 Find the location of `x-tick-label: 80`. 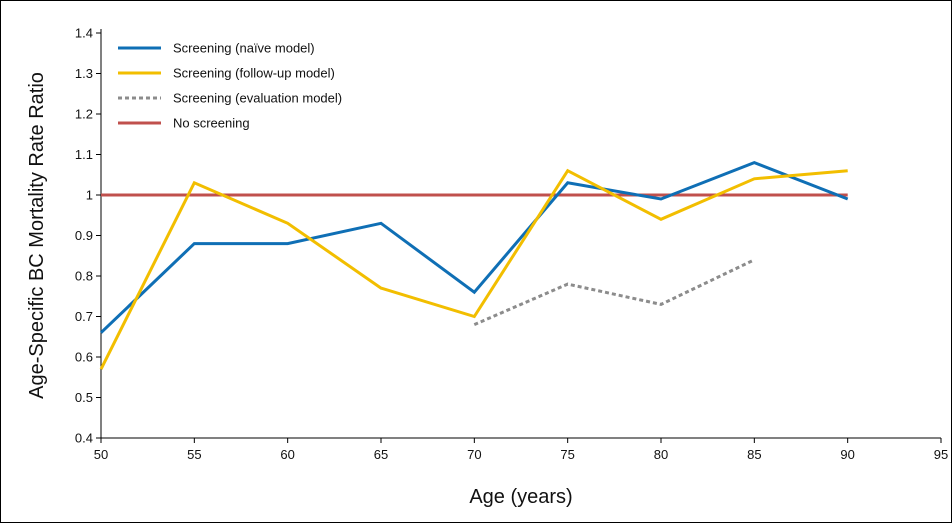

x-tick-label: 80 is located at coordinates (661, 454).